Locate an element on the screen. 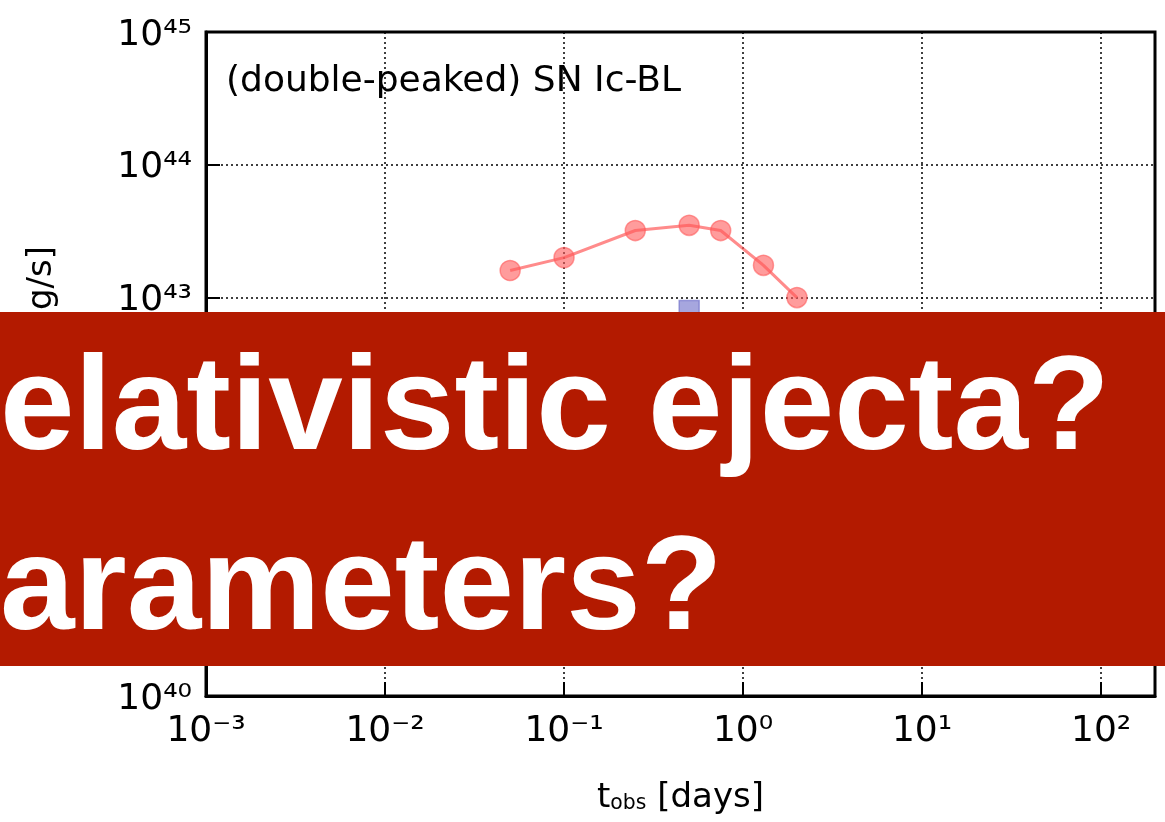 The image size is (1165, 822). annotation: (double-peaked) SN Ic-BL is located at coordinates (453, 78).